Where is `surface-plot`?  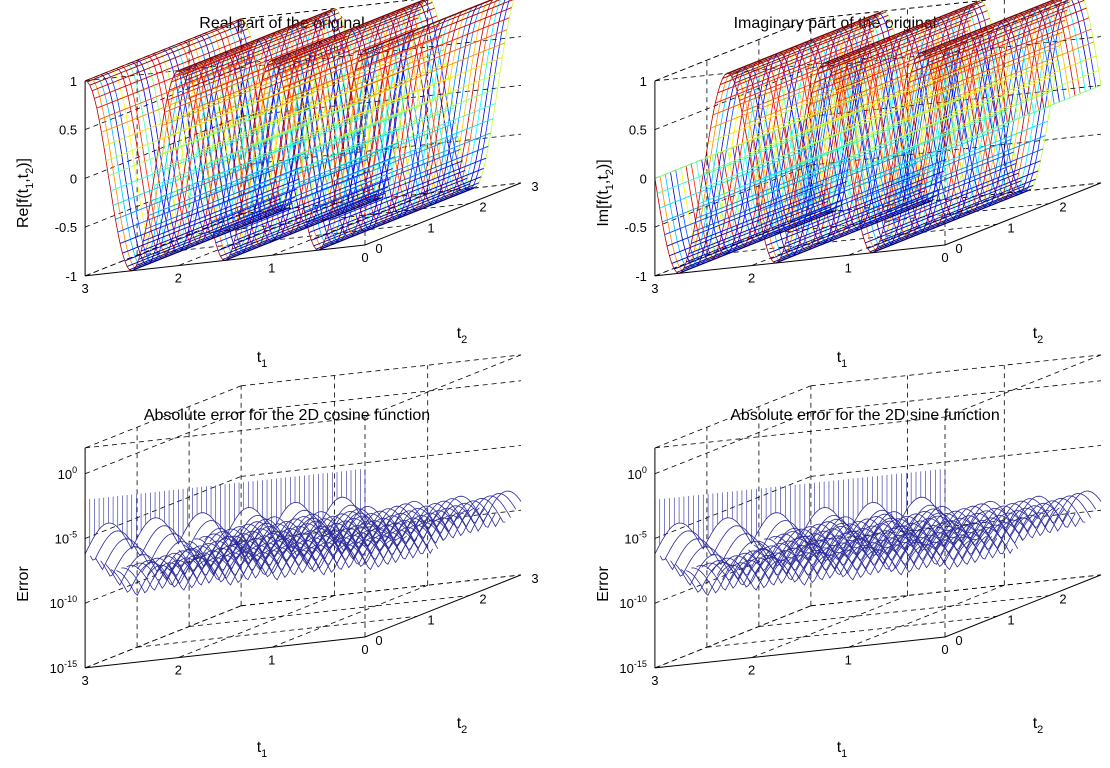 surface-plot is located at coordinates (878, 532).